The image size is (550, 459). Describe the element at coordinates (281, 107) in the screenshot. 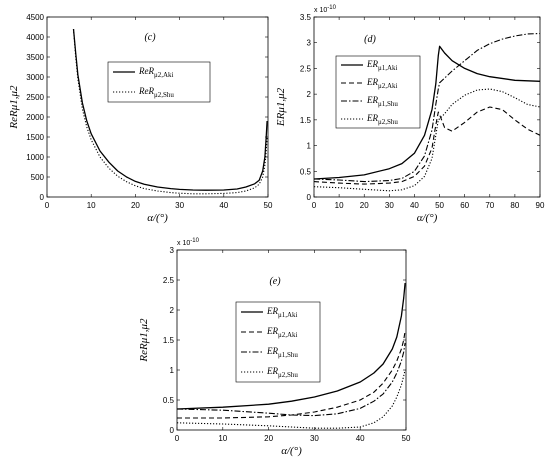

I see `y-axis-label: ERμ1,μ2` at that location.